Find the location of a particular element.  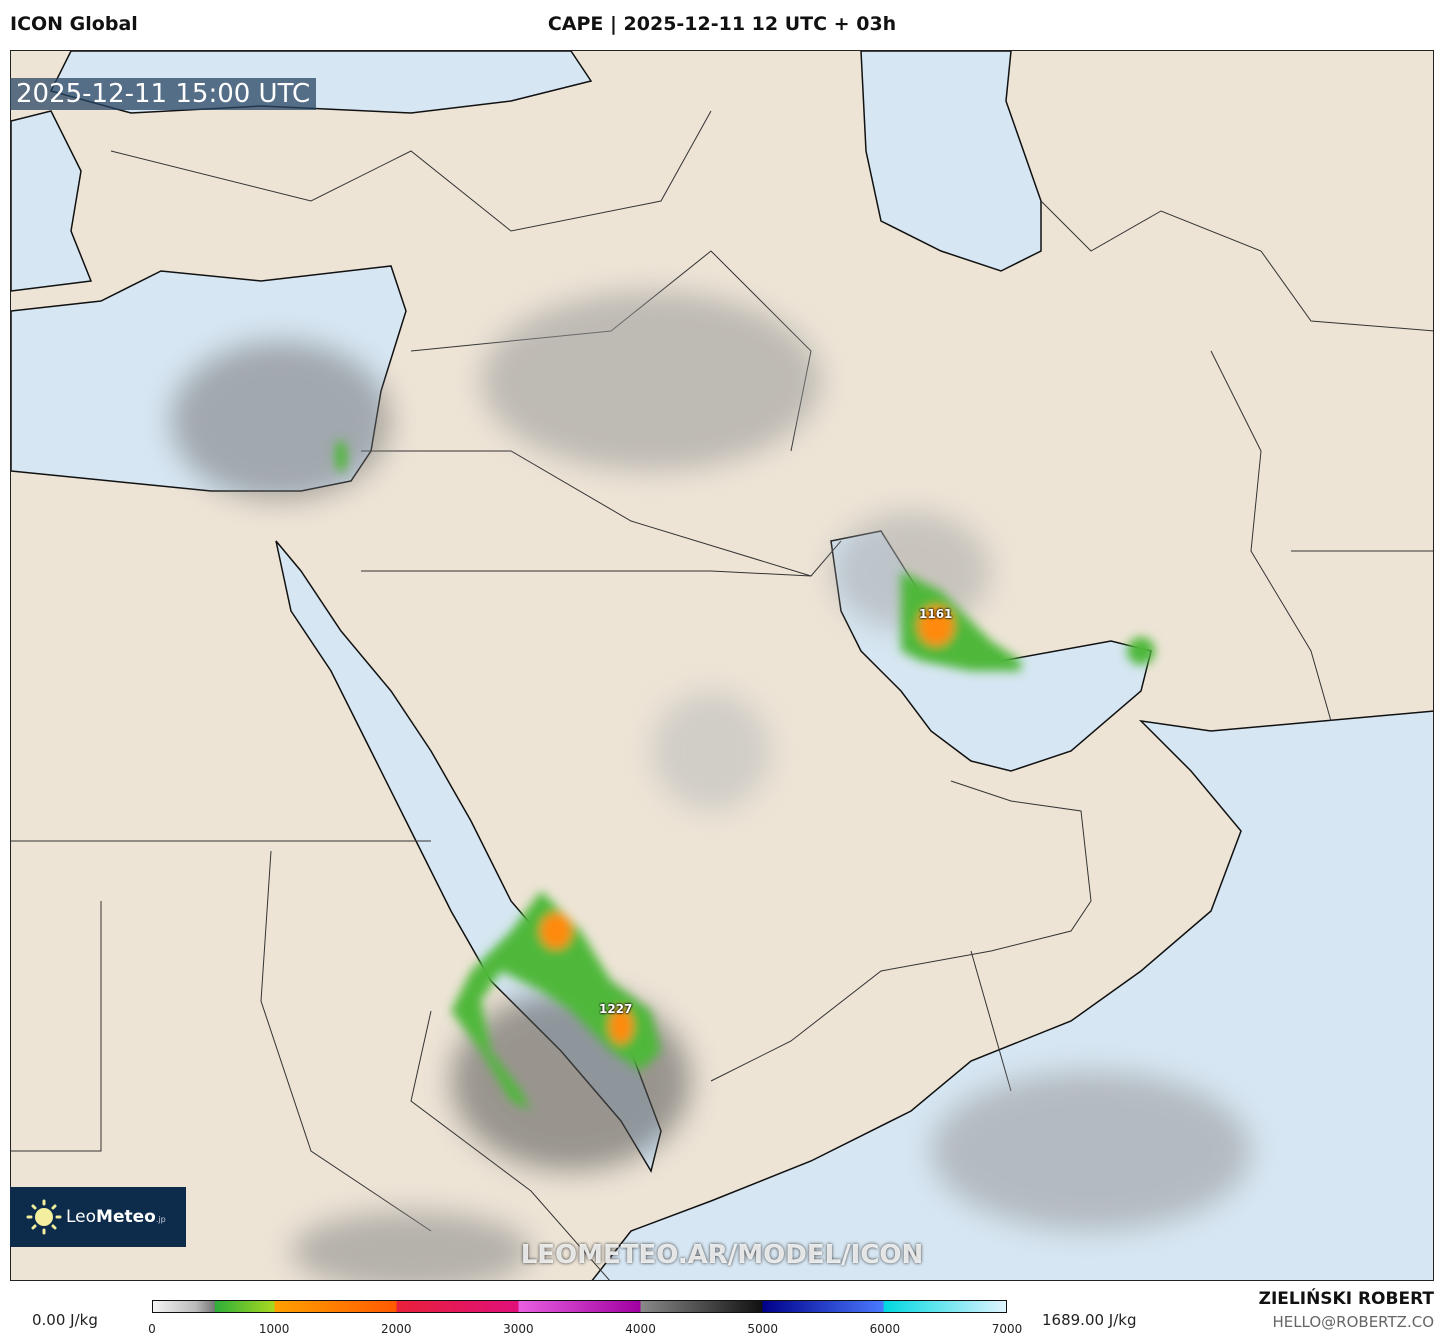

sun-icon is located at coordinates (44, 1217).